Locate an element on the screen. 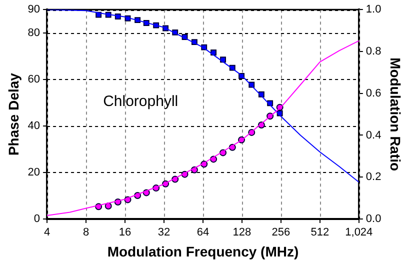  y2-tick-label: 0.2 is located at coordinates (374, 177).